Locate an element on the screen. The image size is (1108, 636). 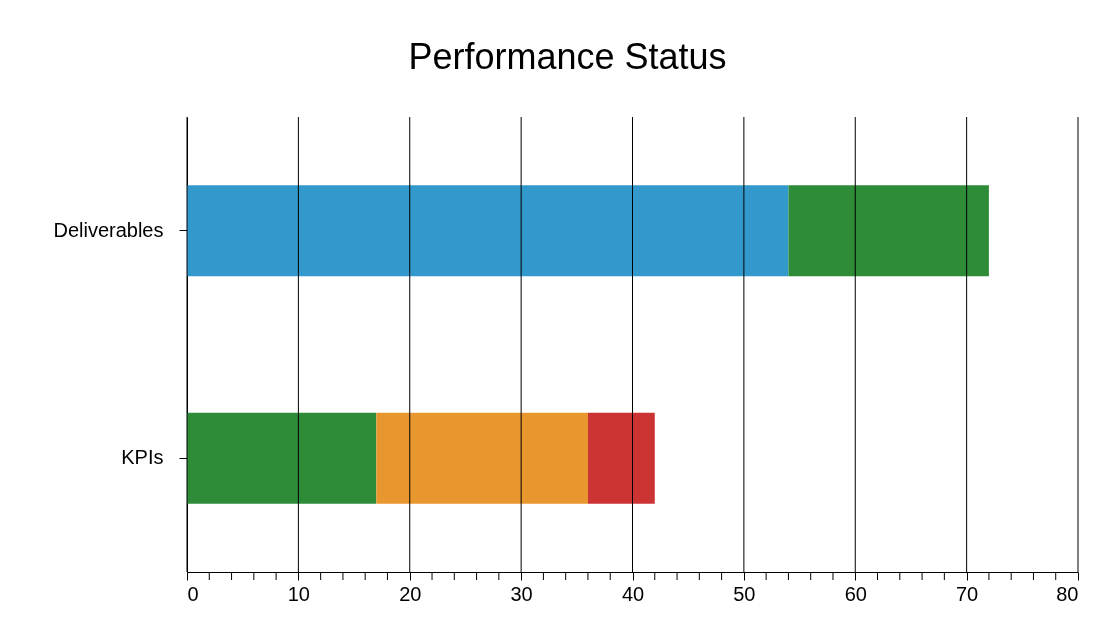
x-tick-label: 60 is located at coordinates (855, 593).